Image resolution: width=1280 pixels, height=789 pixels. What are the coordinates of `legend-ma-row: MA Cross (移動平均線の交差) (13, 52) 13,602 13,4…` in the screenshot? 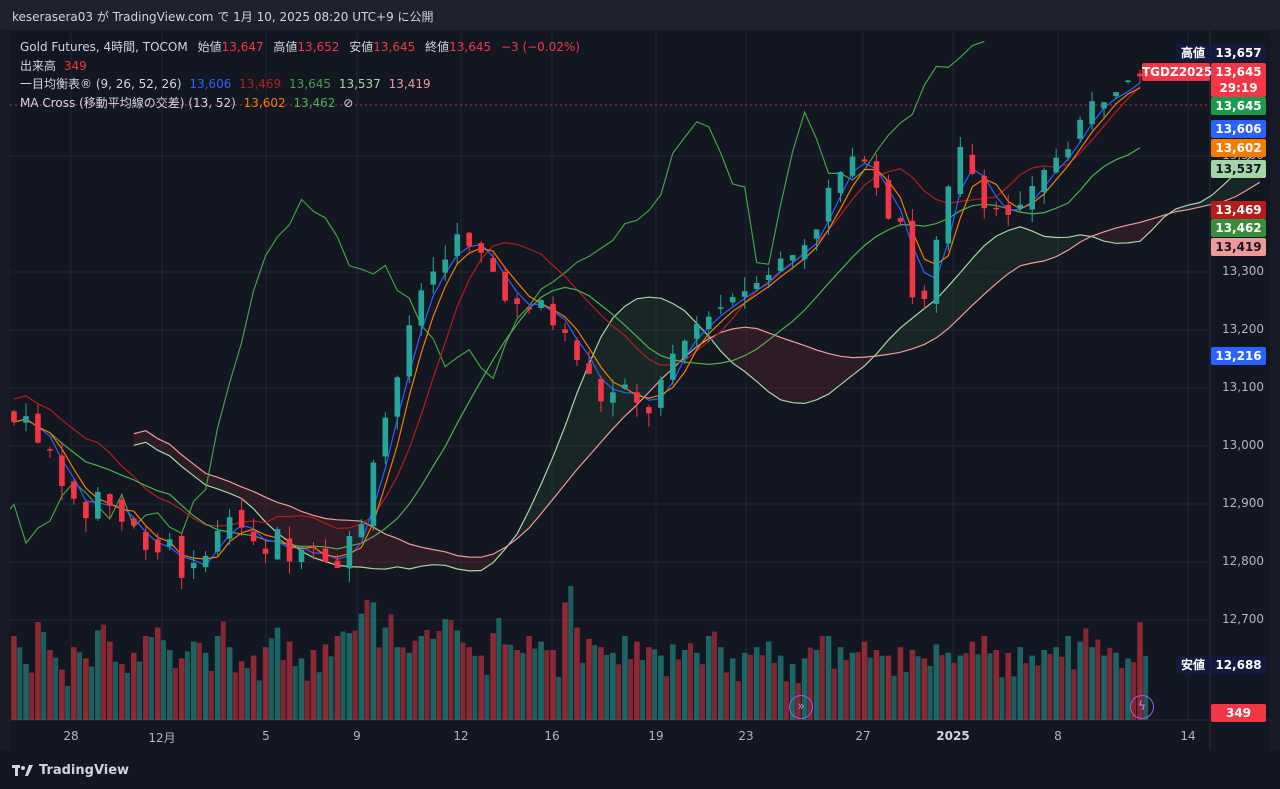 It's located at (300, 103).